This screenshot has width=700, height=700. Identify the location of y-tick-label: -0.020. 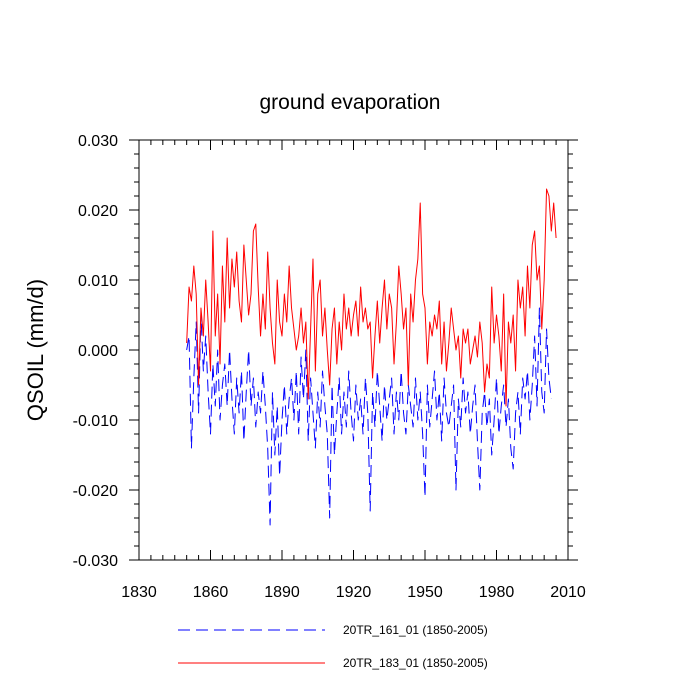
(95, 491).